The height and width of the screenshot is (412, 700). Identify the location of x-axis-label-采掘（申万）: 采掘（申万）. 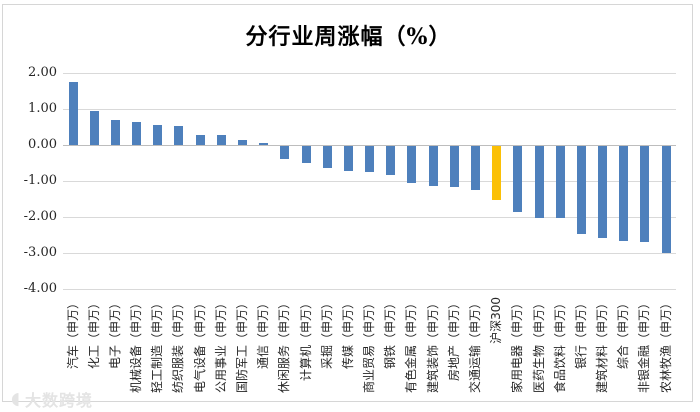
(326, 333).